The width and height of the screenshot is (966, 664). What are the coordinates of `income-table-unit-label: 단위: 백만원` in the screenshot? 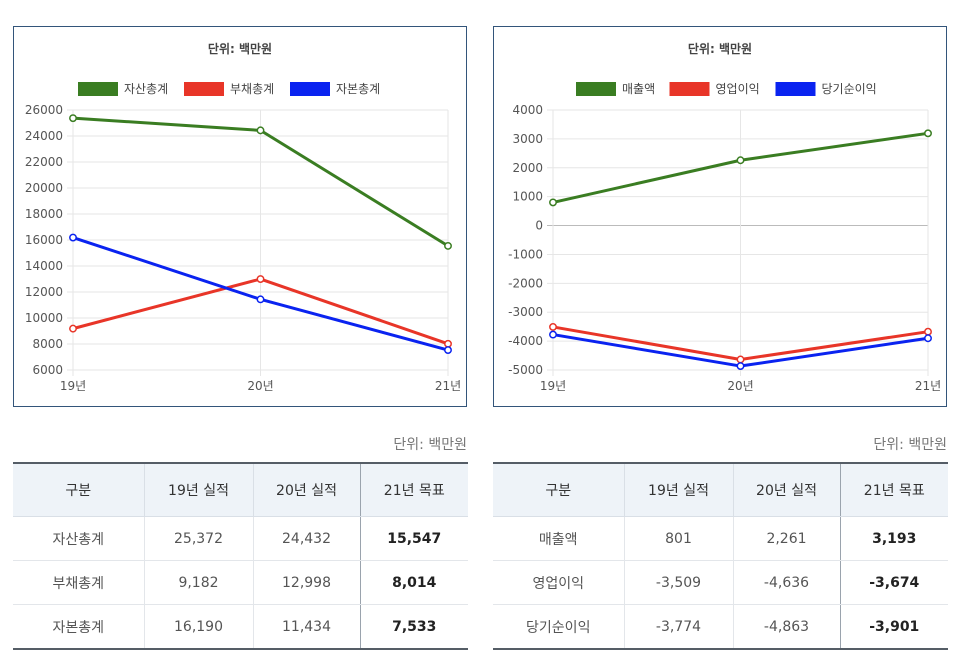 It's located at (910, 445).